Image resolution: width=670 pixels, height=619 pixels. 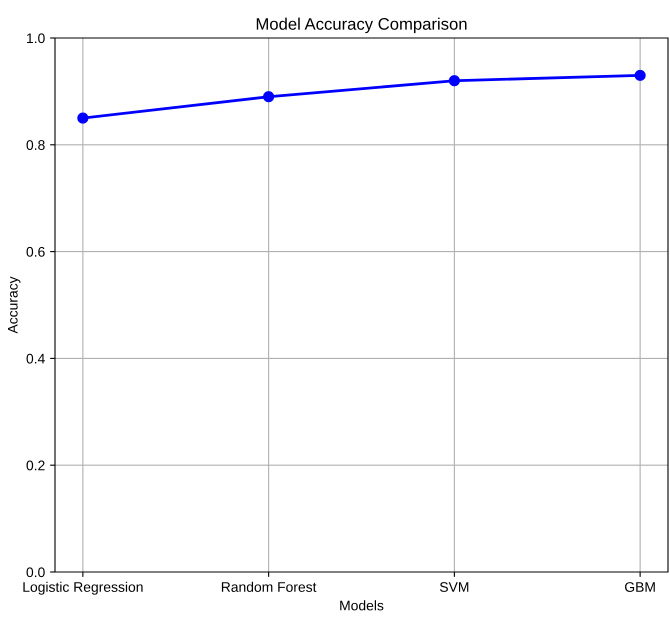 I want to click on y-axis-title: Accuracy, so click(x=14, y=305).